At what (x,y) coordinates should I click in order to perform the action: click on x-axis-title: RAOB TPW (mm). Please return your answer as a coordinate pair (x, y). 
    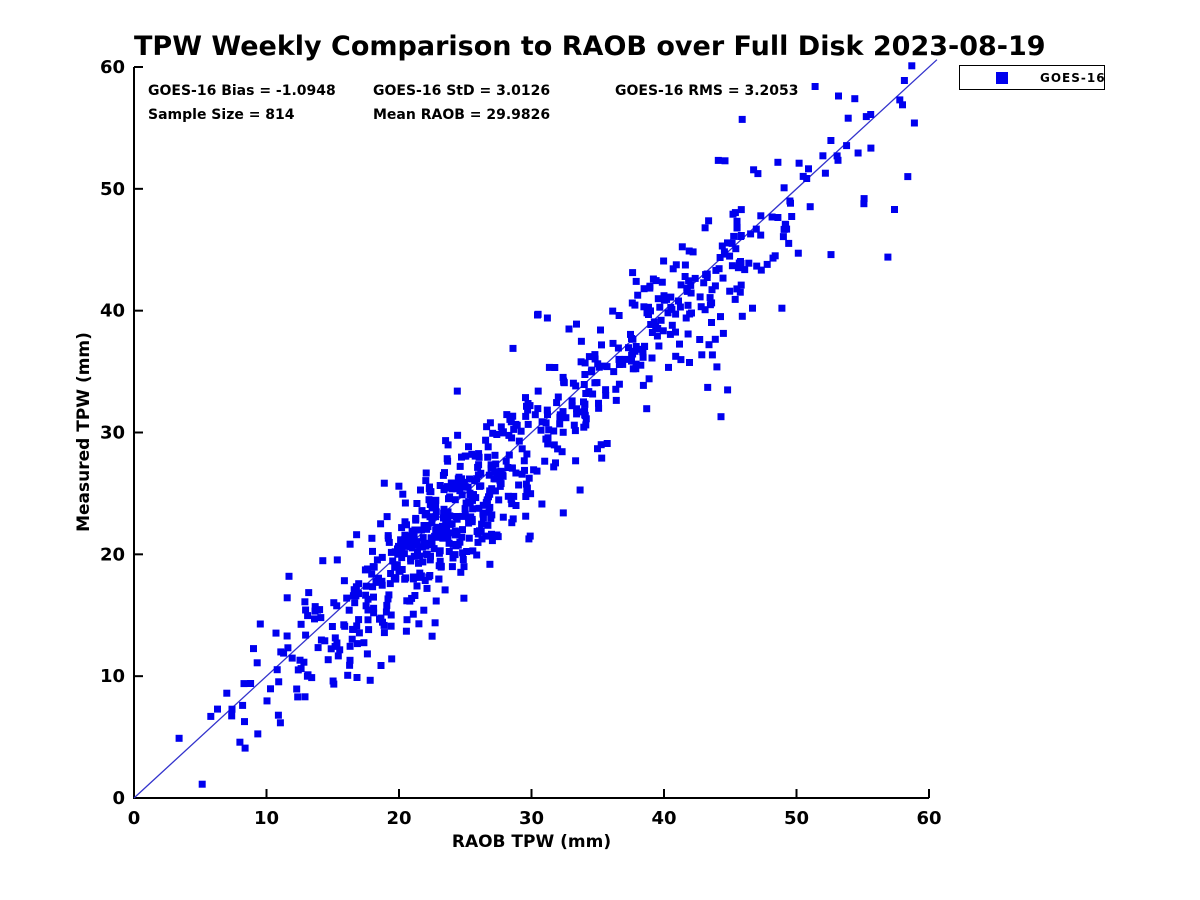
    Looking at the image, I should click on (531, 842).